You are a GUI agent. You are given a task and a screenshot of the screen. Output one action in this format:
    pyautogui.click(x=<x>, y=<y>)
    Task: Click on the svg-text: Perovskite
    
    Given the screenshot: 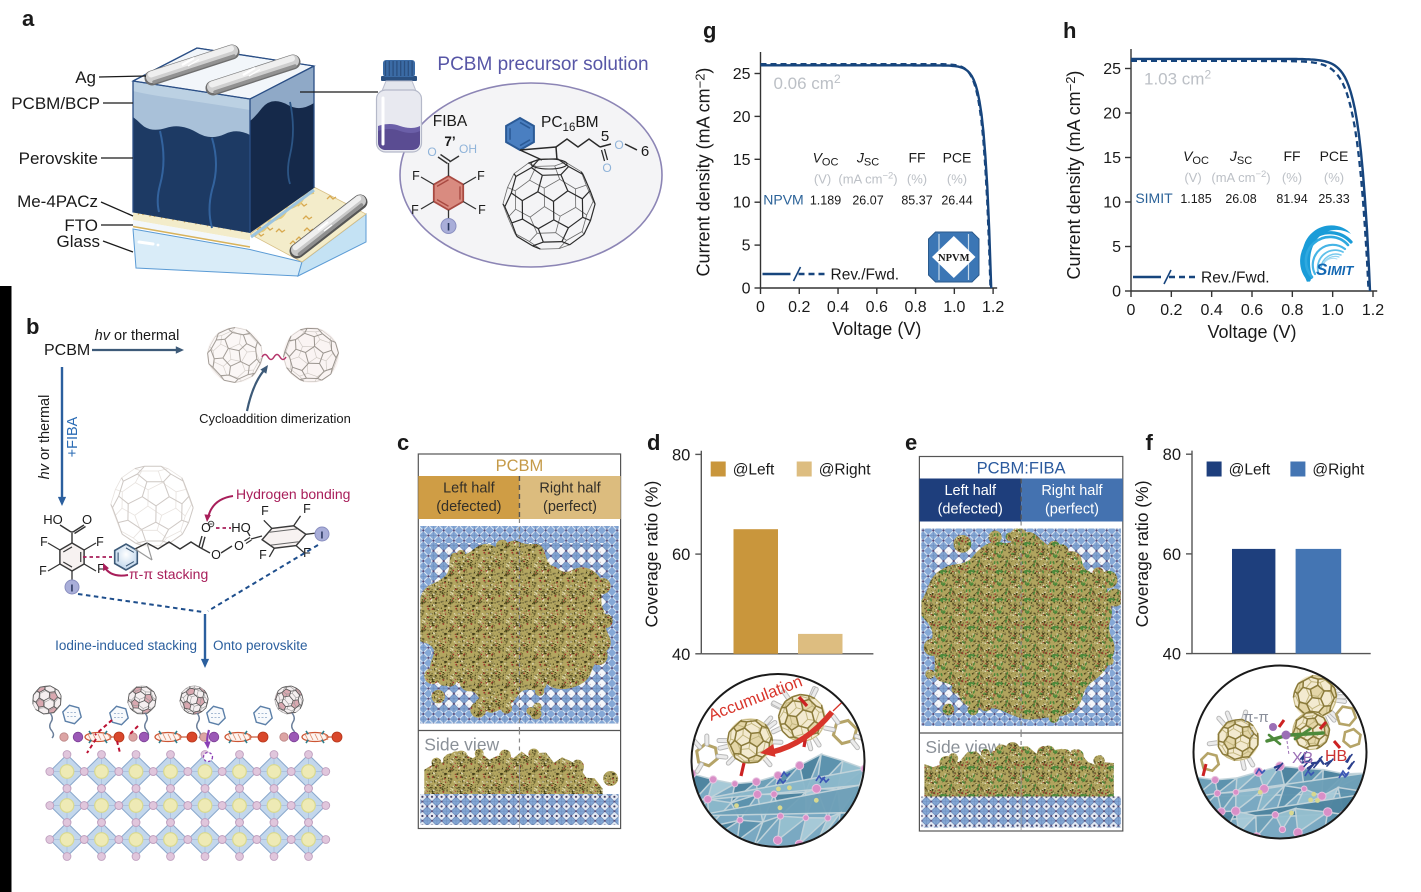 What is the action you would take?
    pyautogui.click(x=58, y=158)
    